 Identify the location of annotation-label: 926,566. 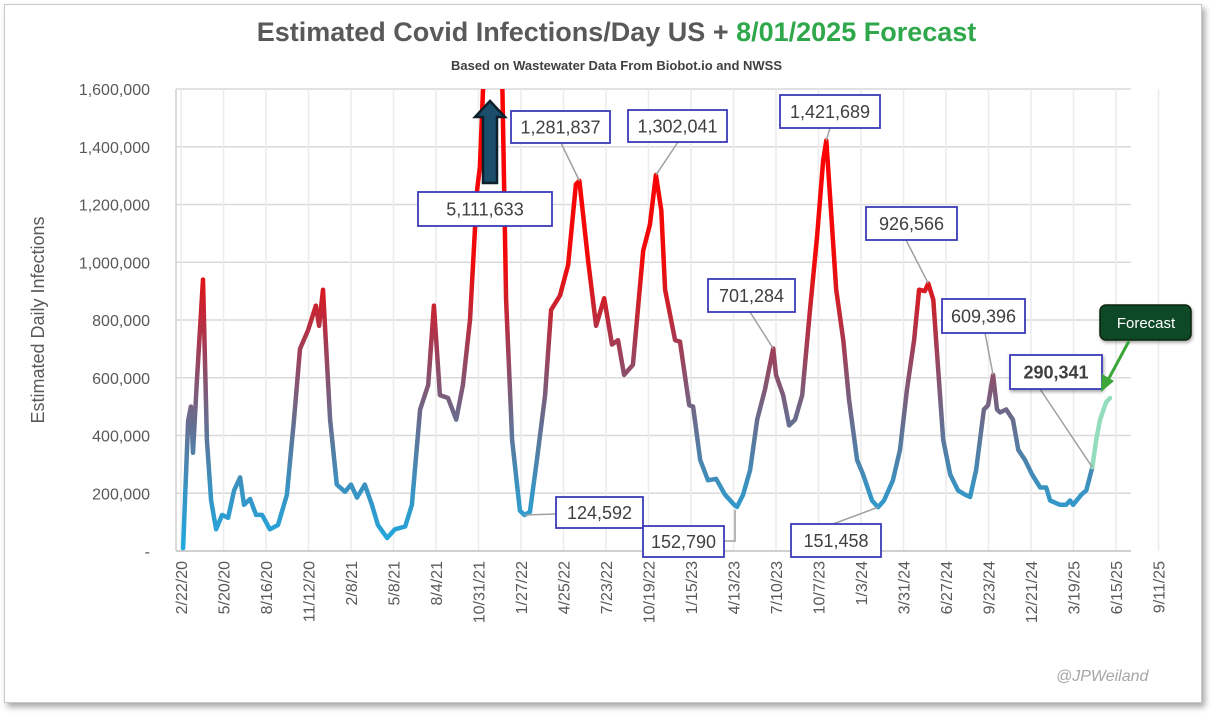
(911, 224).